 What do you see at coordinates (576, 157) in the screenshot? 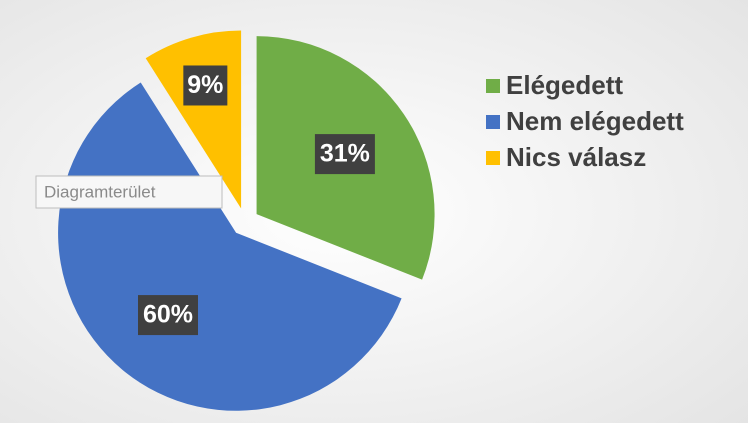
I see `legend-label: Nics válasz` at bounding box center [576, 157].